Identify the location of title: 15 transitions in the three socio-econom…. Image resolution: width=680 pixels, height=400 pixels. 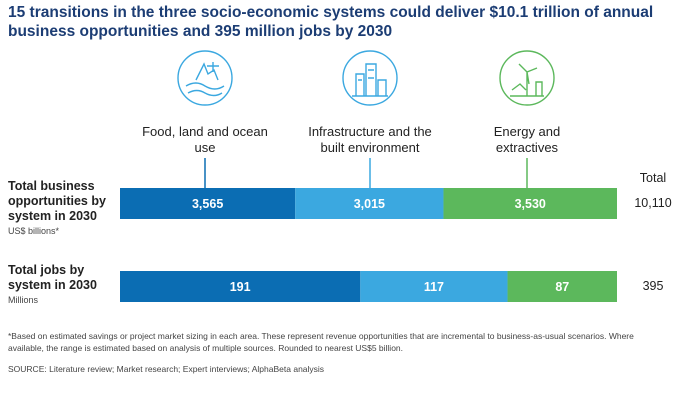
(331, 22).